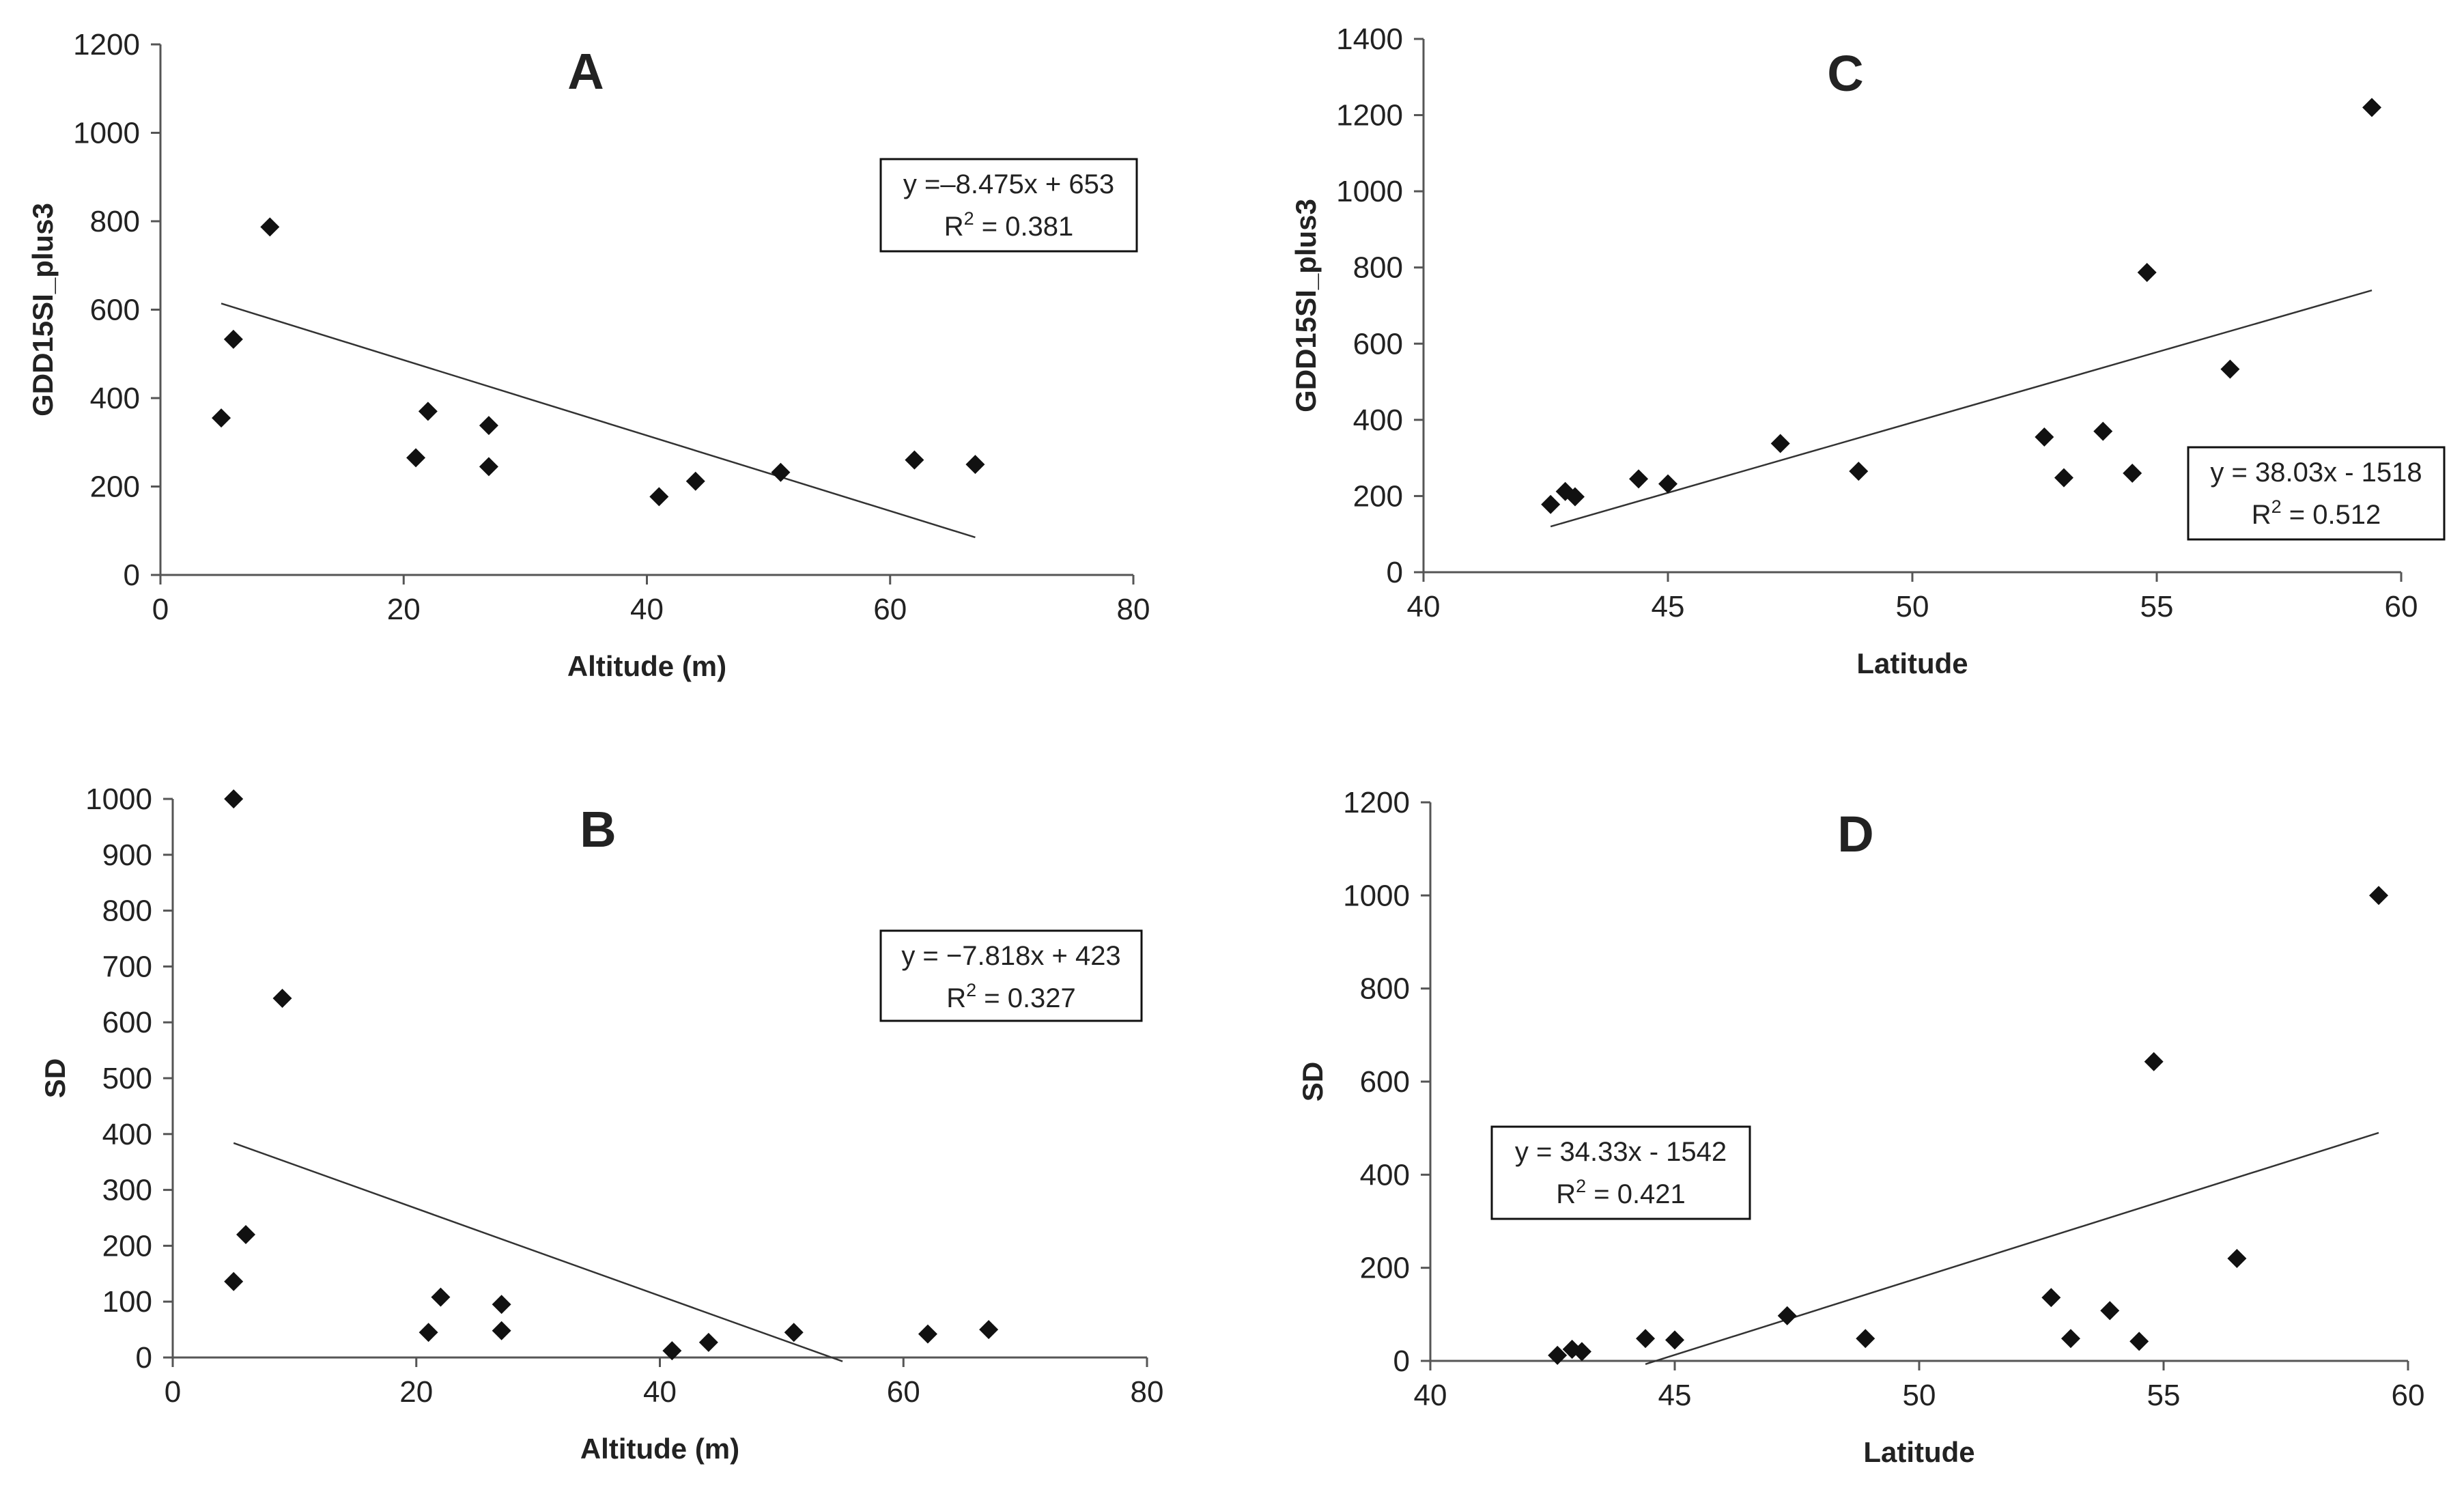  I want to click on panel-letter: D, so click(1855, 834).